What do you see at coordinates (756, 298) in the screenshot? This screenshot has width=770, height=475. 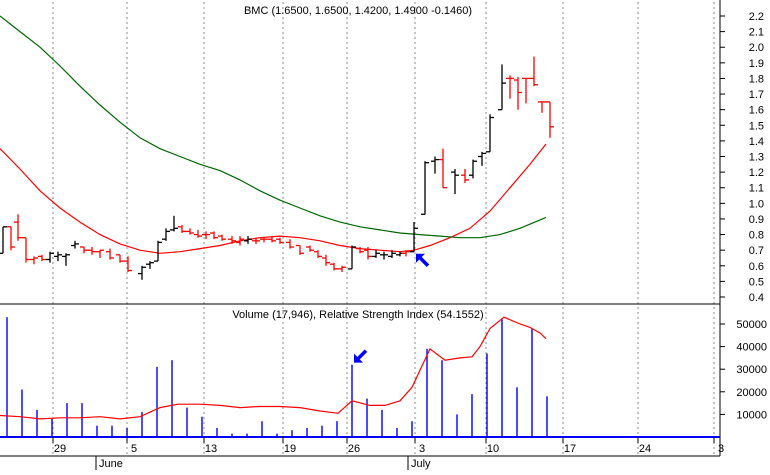 I see `y-tick-label: 0.4` at bounding box center [756, 298].